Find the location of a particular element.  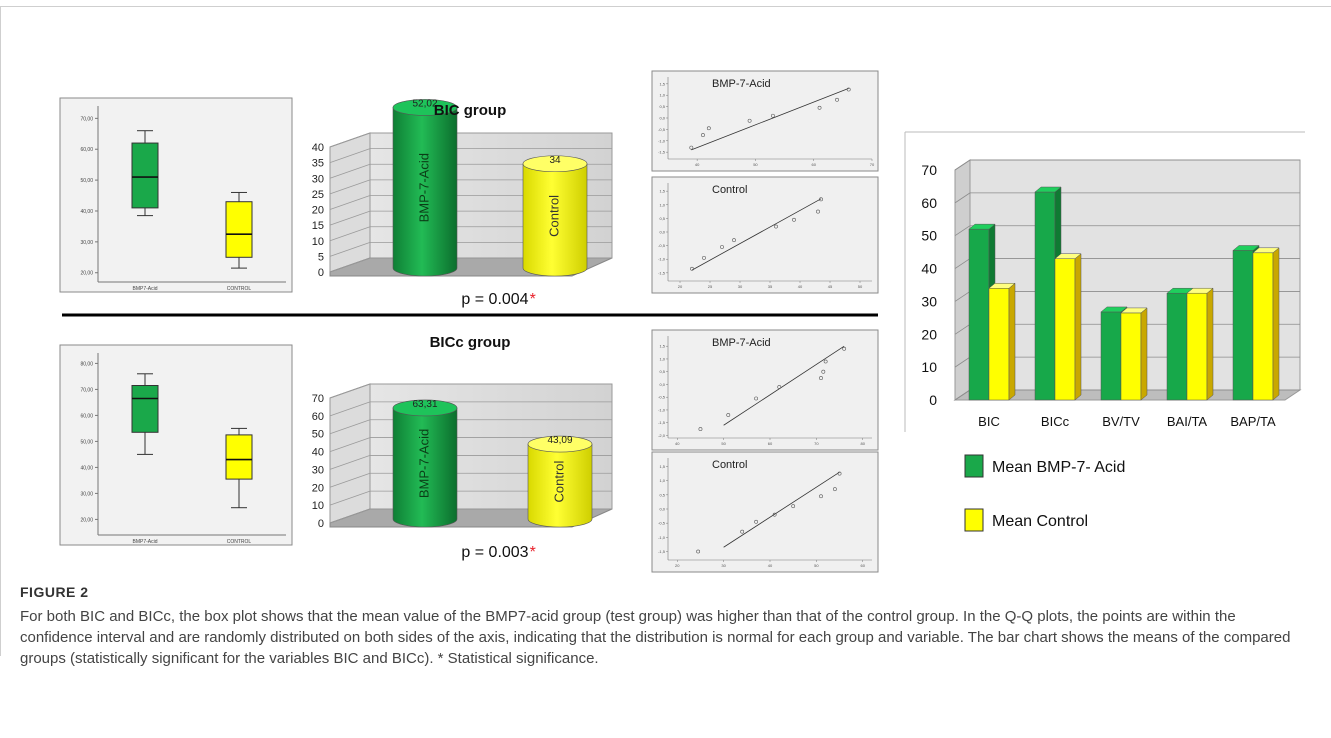

qq-x-tick-label: 50 is located at coordinates (816, 565).